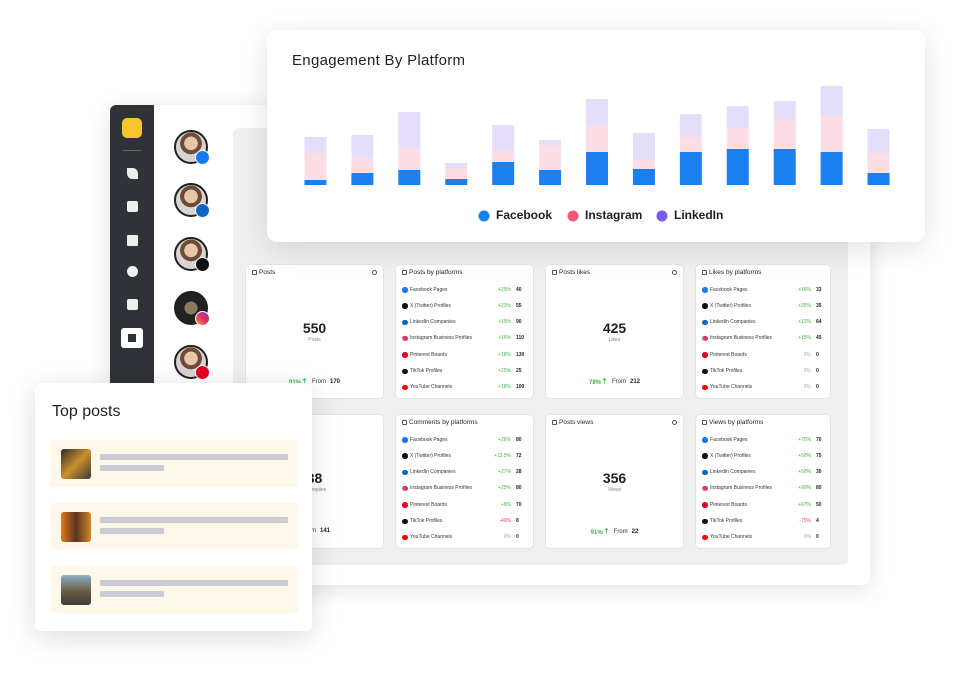 This screenshot has height=681, width=971. What do you see at coordinates (319, 382) in the screenshot?
I see `stat-from-label: From` at bounding box center [319, 382].